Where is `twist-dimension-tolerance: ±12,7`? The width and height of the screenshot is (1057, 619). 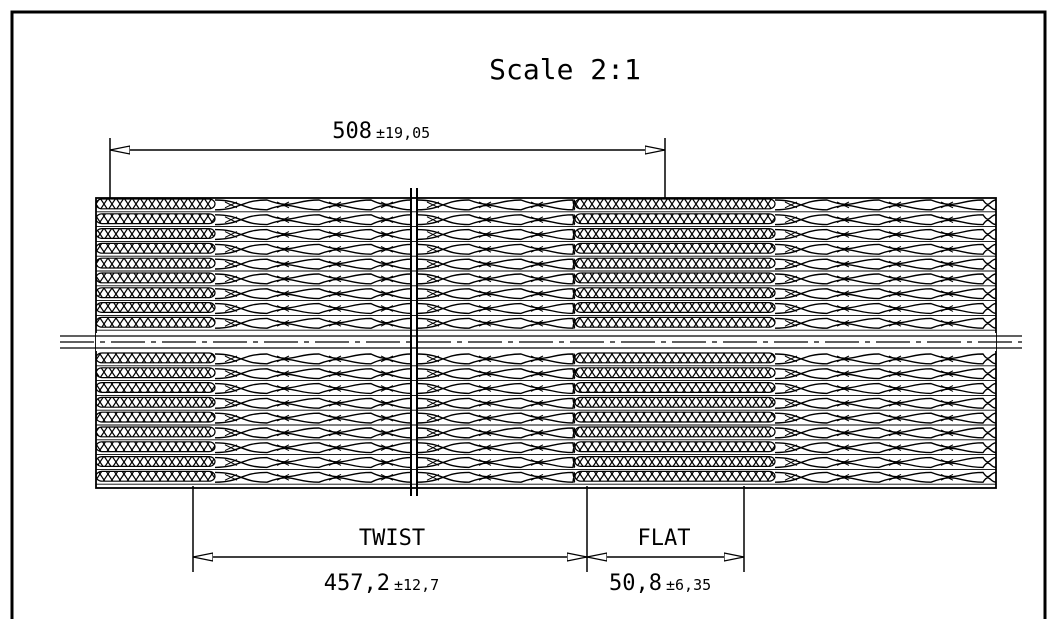
twist-dimension-tolerance: ±12,7 is located at coordinates (416, 585).